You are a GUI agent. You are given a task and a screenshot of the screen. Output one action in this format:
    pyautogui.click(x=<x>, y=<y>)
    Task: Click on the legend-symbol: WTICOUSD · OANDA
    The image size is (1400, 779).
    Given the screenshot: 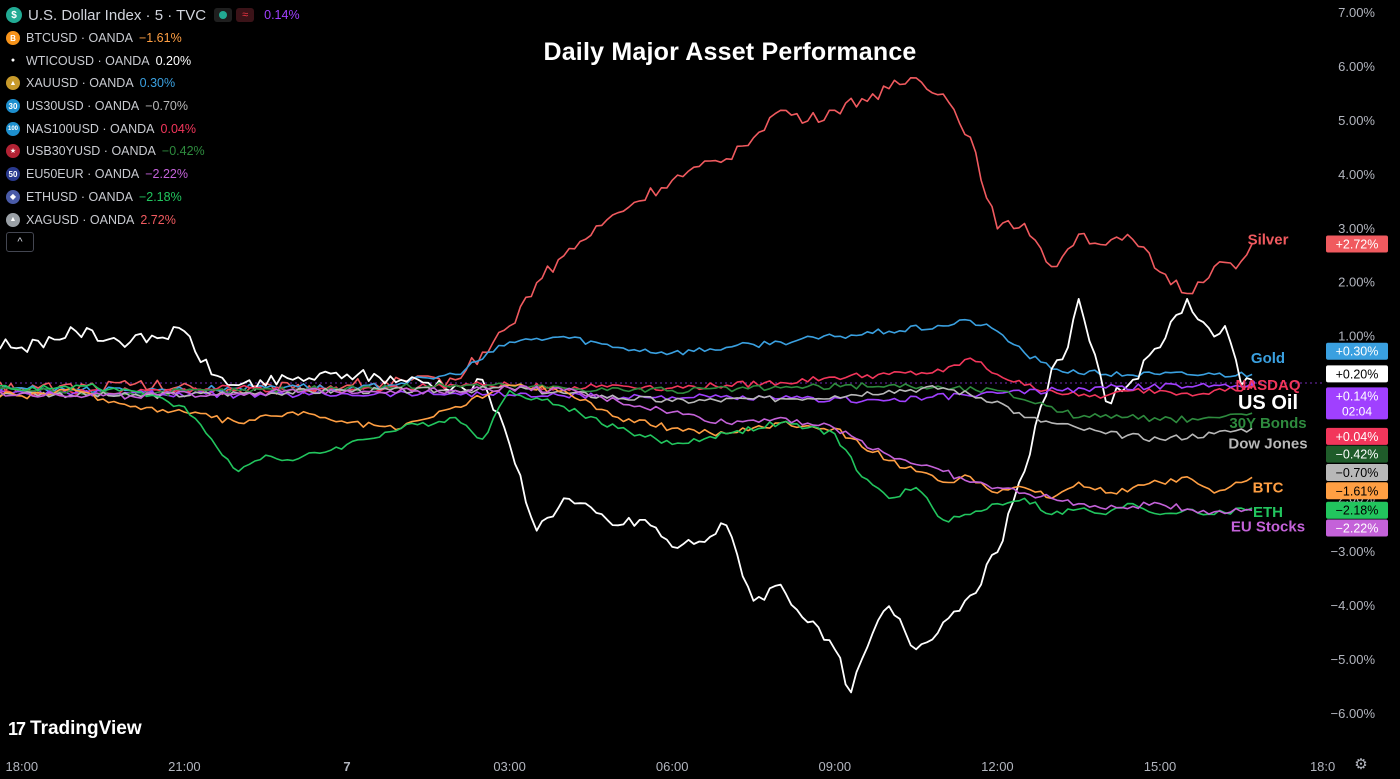 What is the action you would take?
    pyautogui.click(x=88, y=60)
    